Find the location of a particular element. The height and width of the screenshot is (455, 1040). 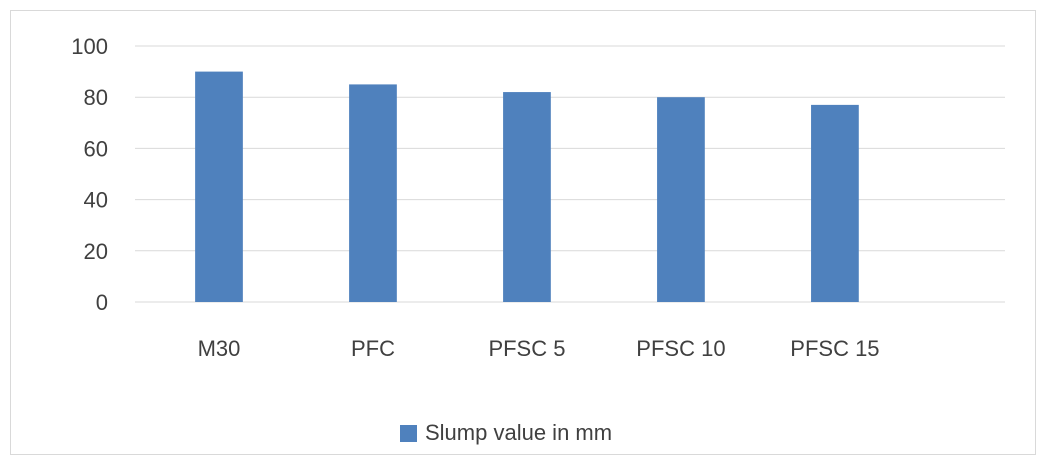

y-tick-label: 80 is located at coordinates (96, 97).